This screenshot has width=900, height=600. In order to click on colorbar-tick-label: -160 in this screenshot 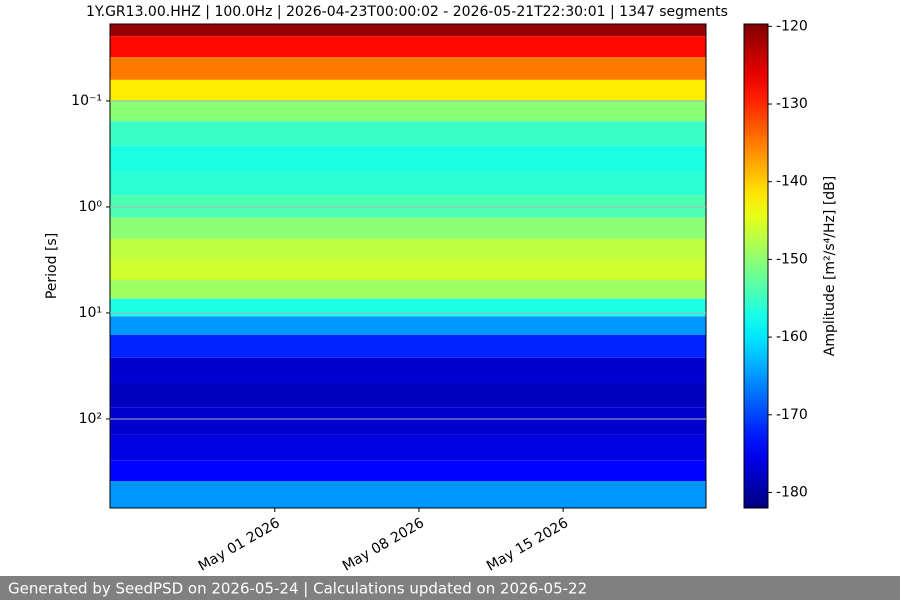, I will do `click(792, 337)`.